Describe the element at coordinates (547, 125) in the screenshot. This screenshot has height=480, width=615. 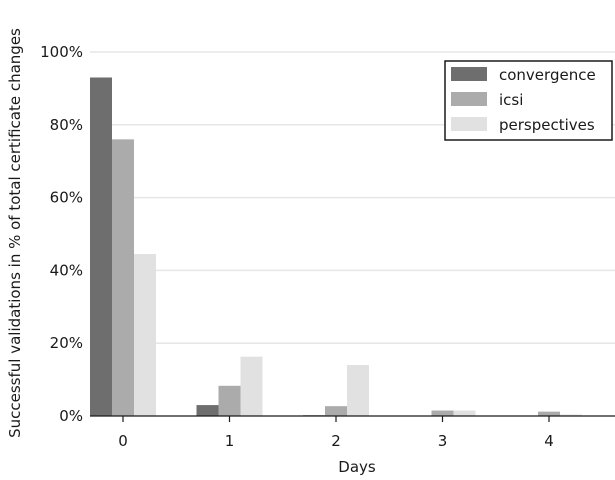
I see `legend-label-perspectives: perspectives` at that location.